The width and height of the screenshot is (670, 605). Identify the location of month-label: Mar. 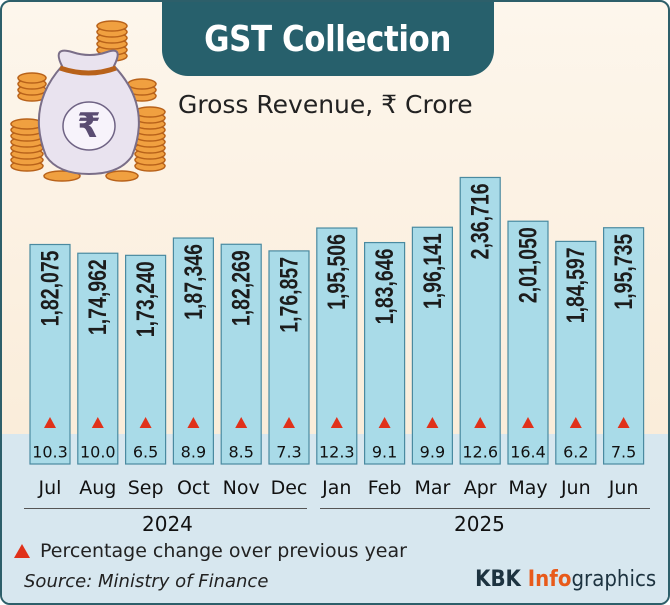
(432, 488).